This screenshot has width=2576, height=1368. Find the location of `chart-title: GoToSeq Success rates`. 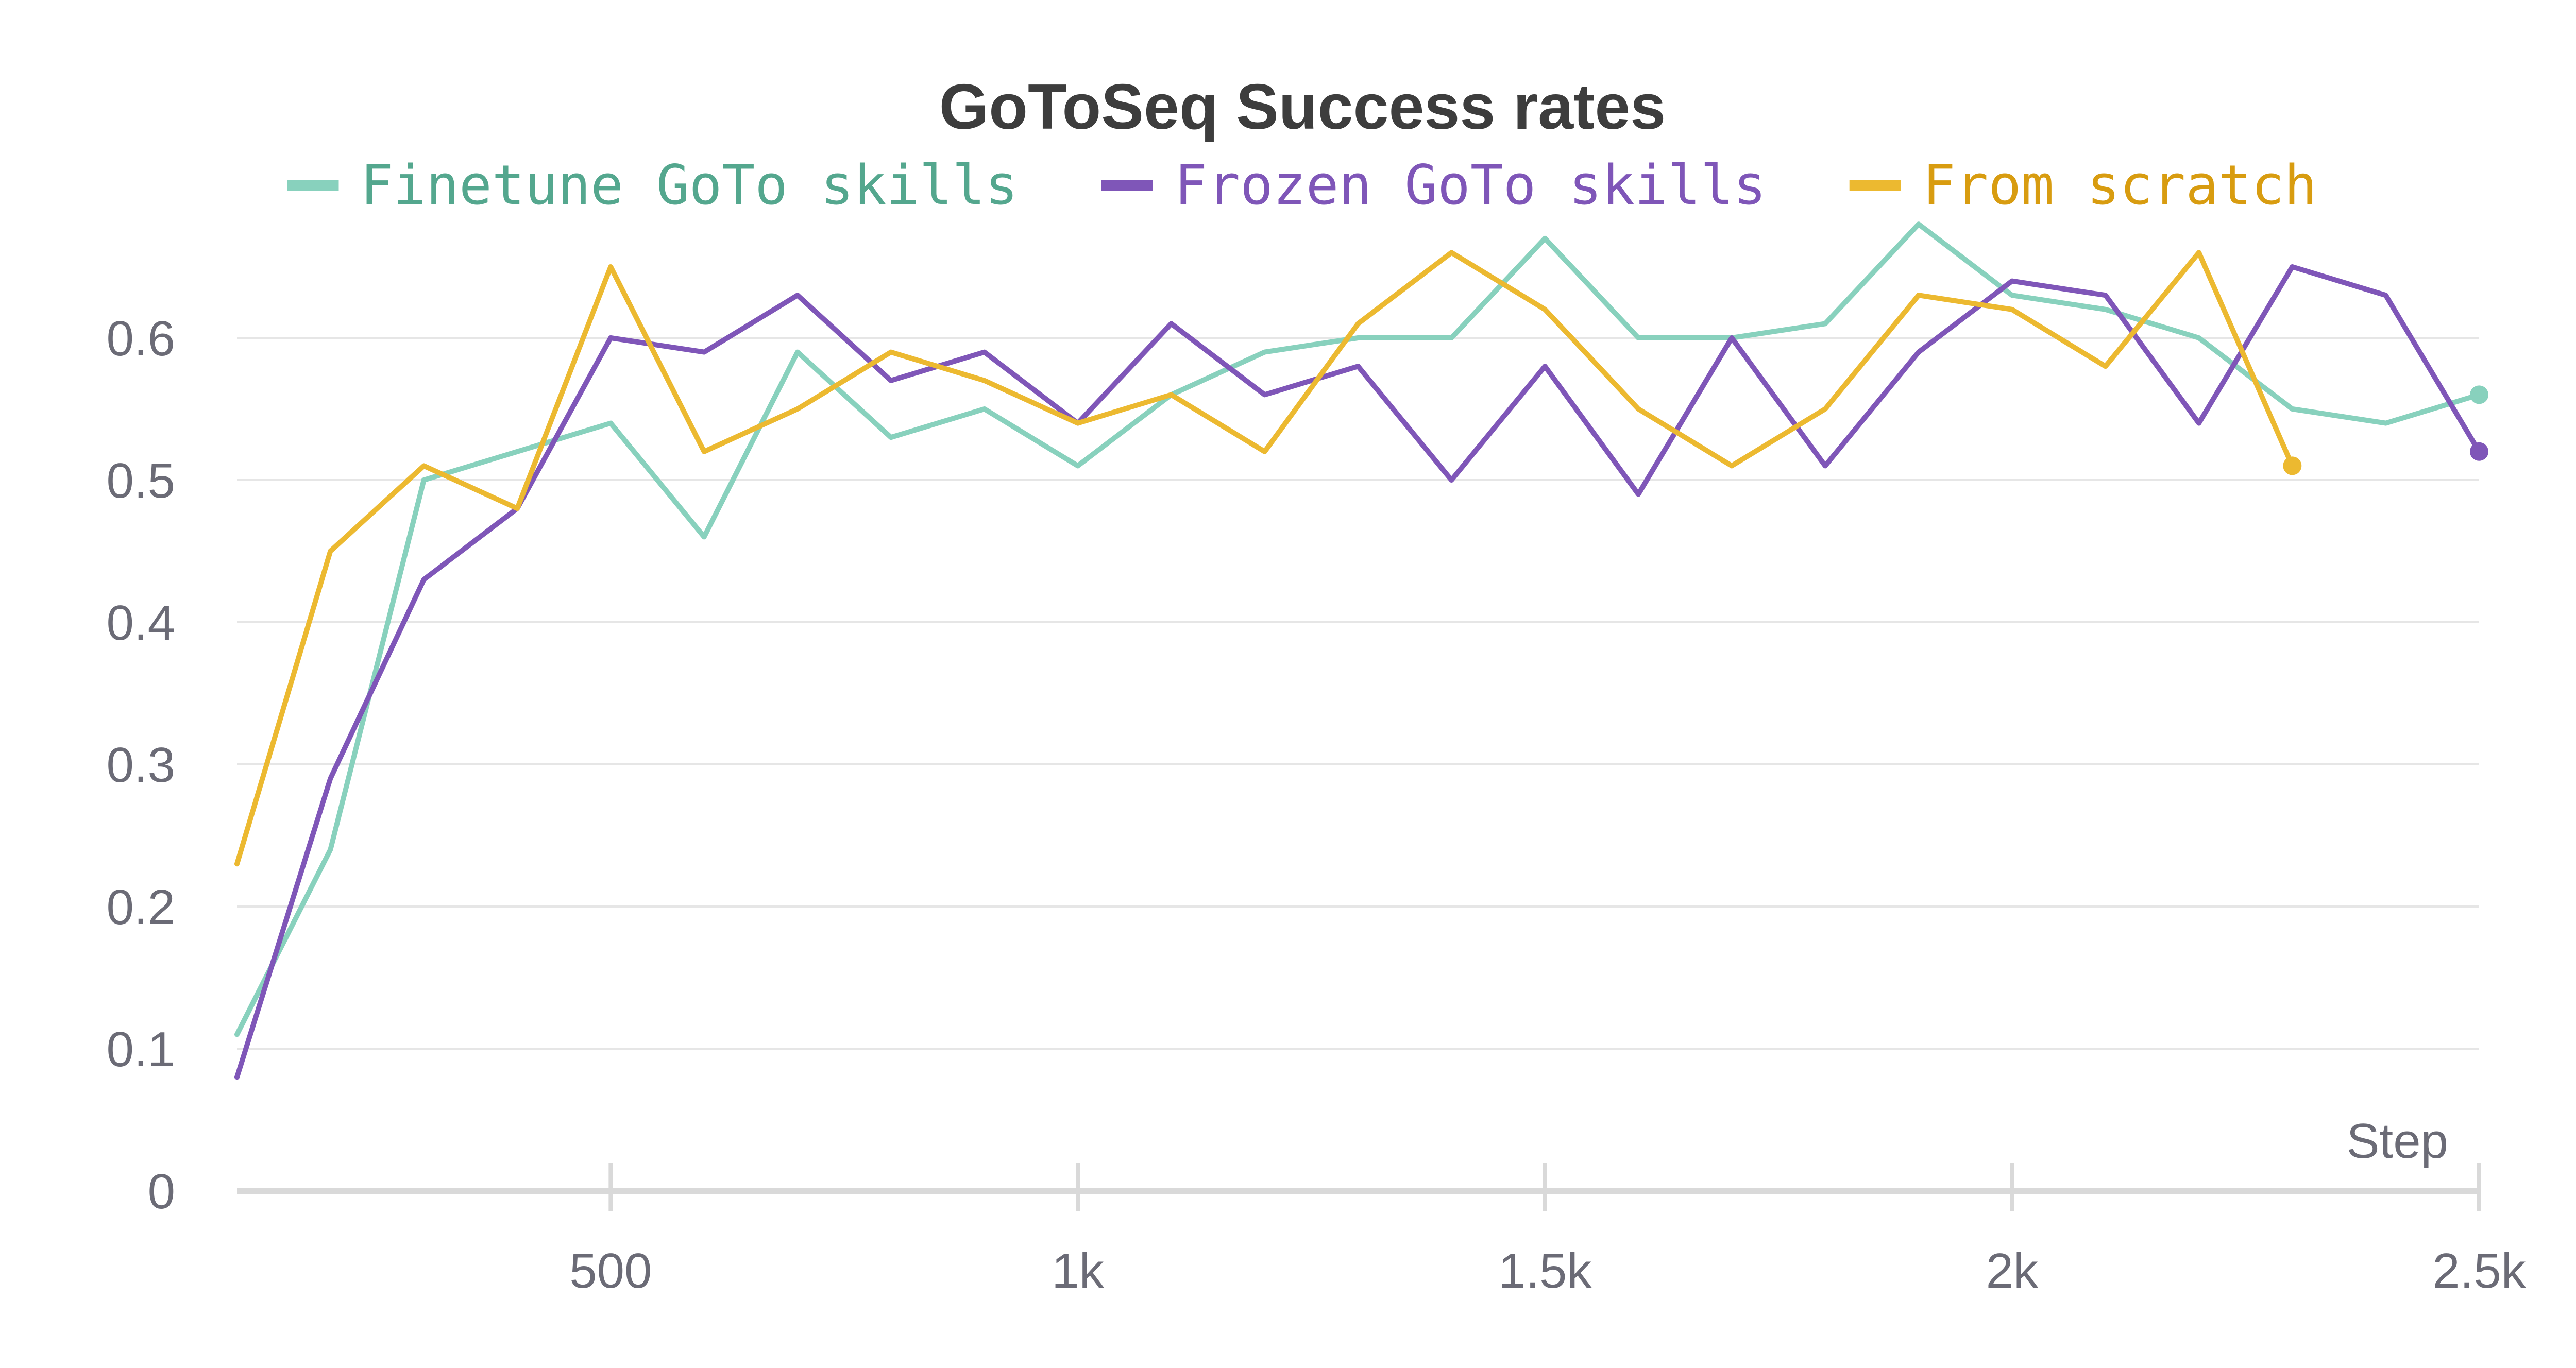

chart-title: GoToSeq Success rates is located at coordinates (1302, 107).